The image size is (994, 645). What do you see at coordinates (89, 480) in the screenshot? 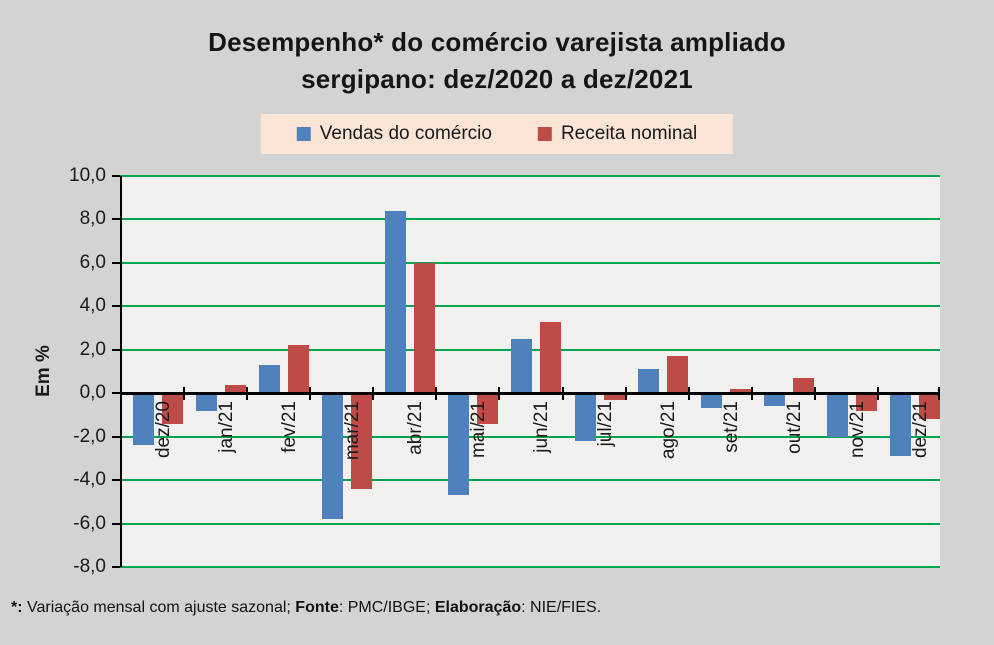
I see `y-axis-tick-label: -4,0` at bounding box center [89, 480].